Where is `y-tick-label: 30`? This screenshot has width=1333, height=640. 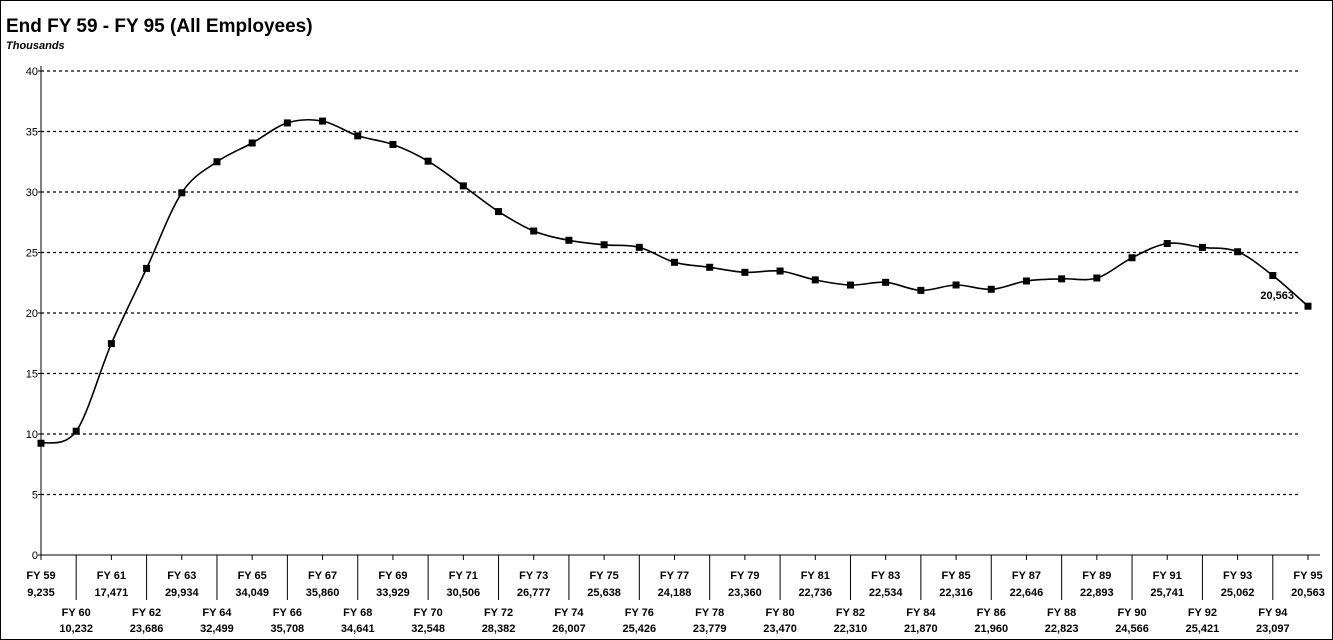
y-tick-label: 30 is located at coordinates (32, 193).